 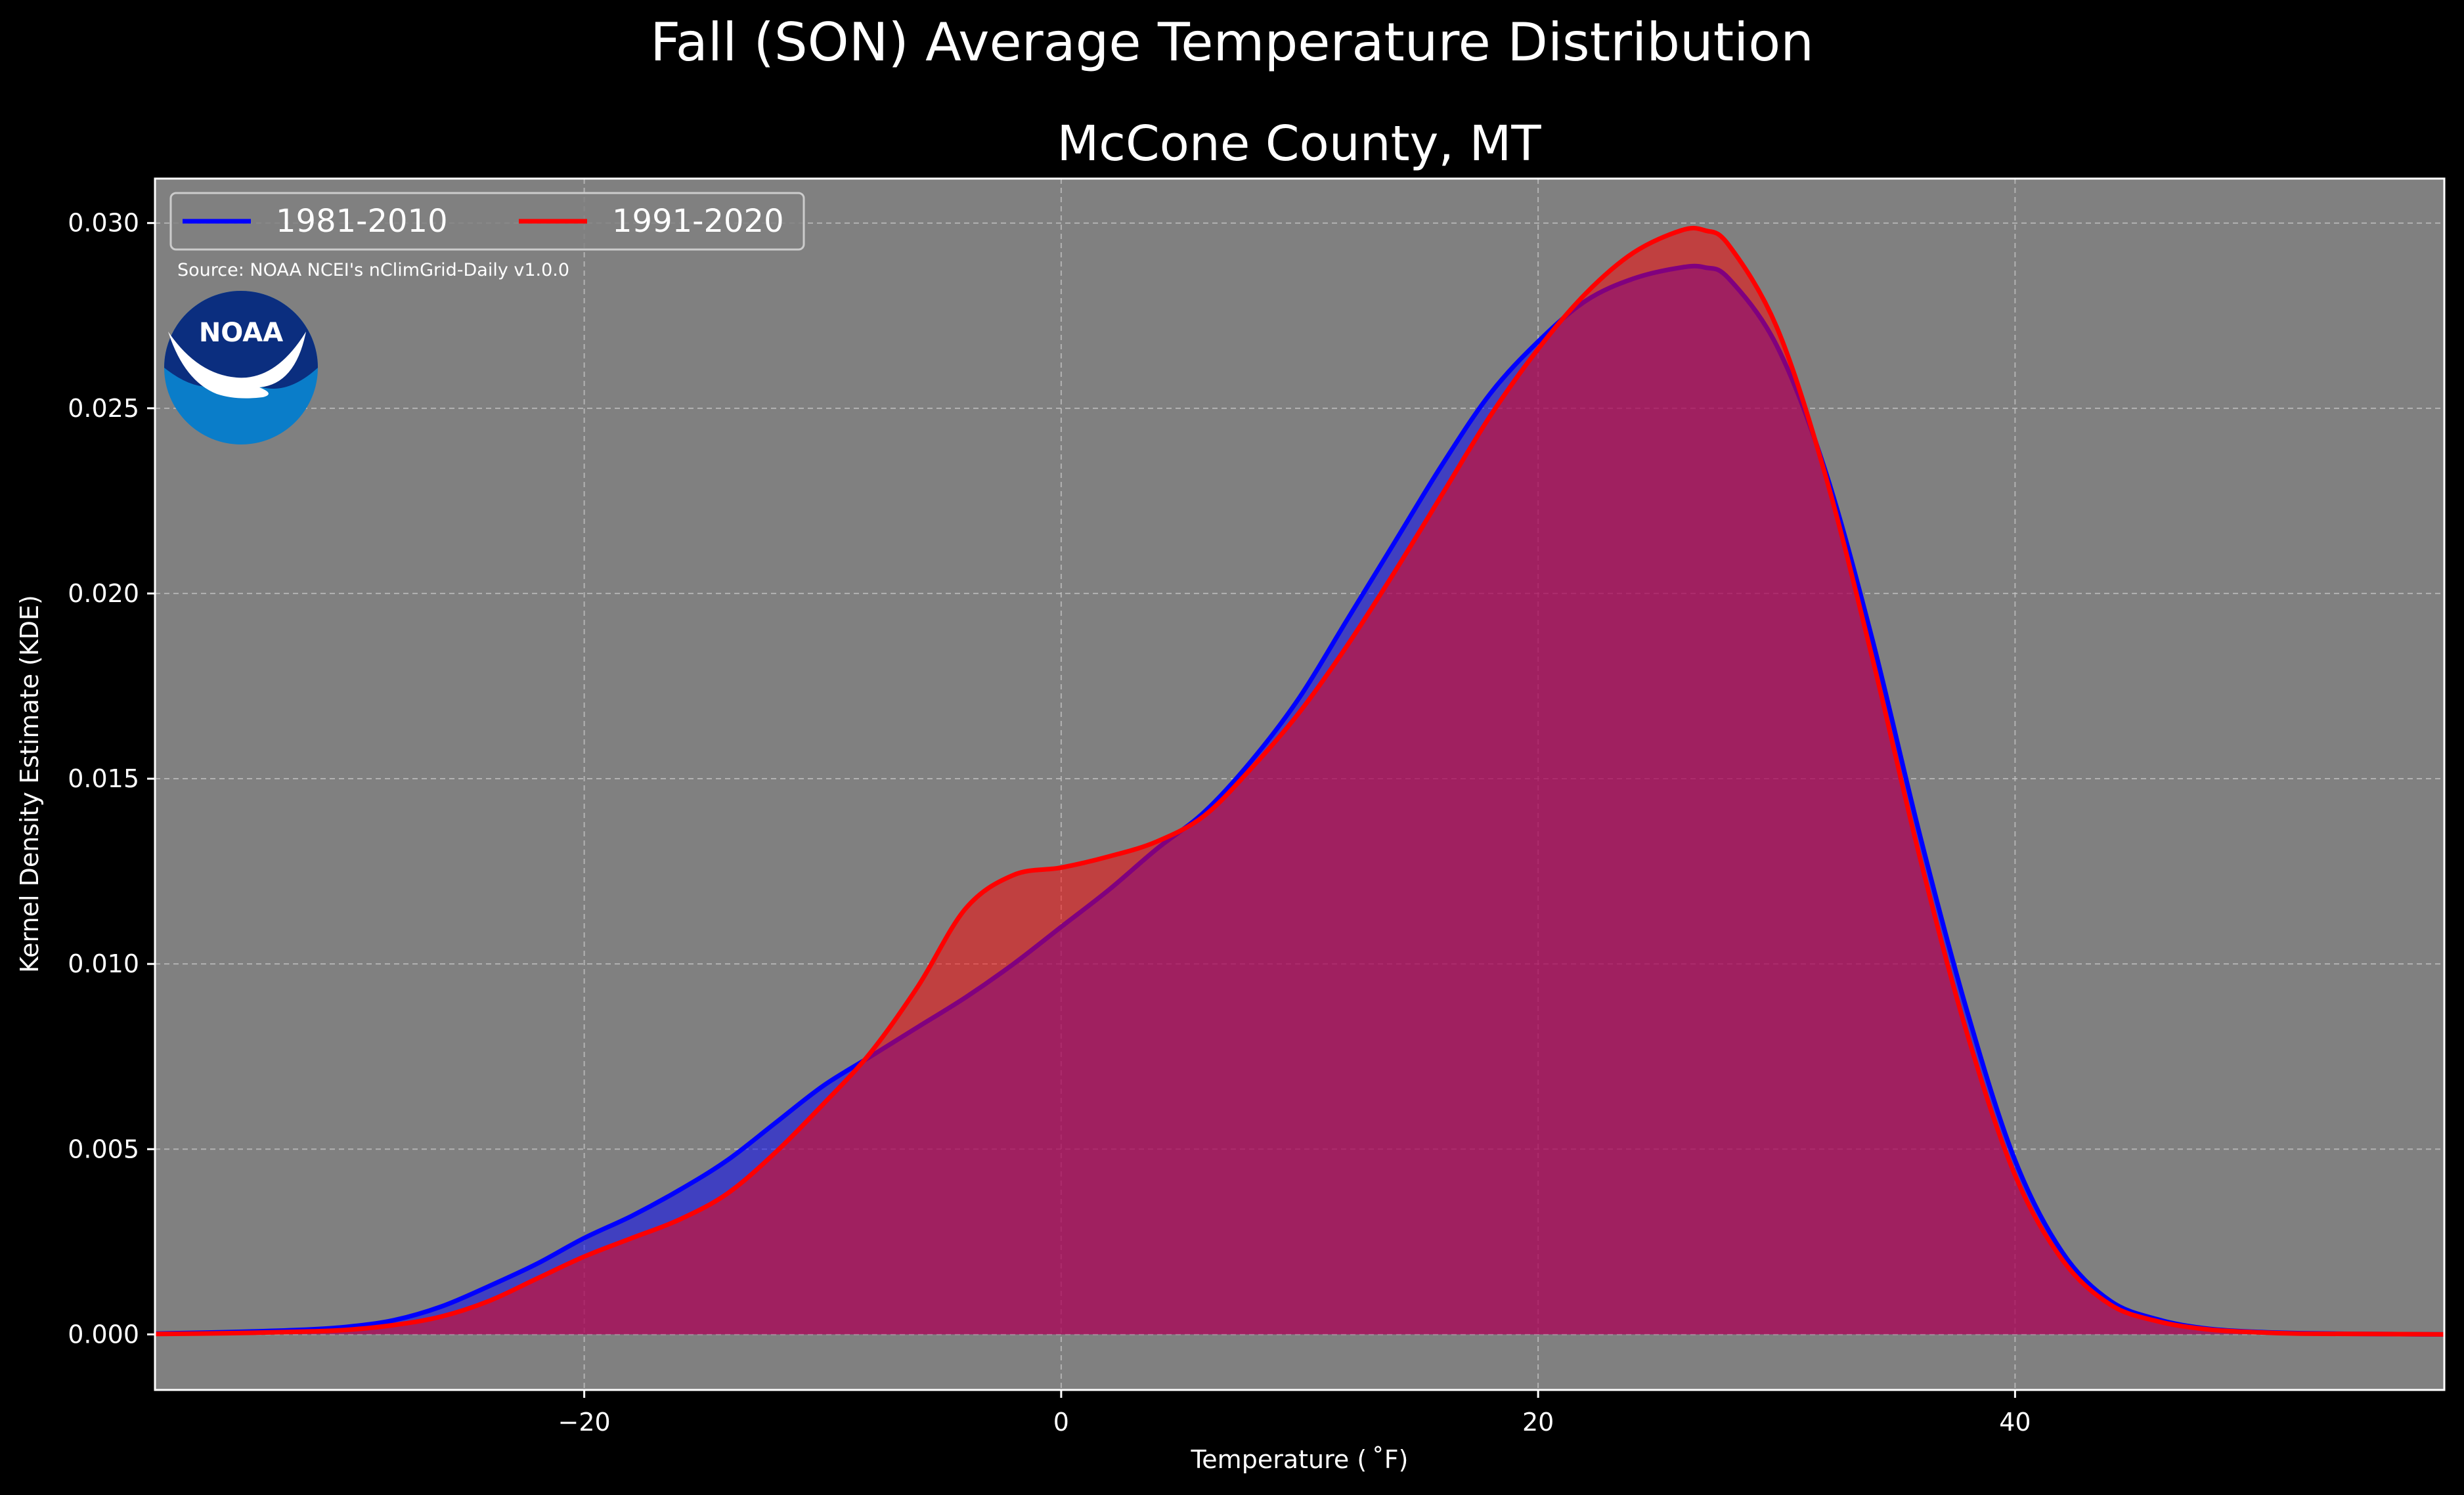 I want to click on x-axis-label: Temperature ( ˚F), so click(x=1300, y=1459).